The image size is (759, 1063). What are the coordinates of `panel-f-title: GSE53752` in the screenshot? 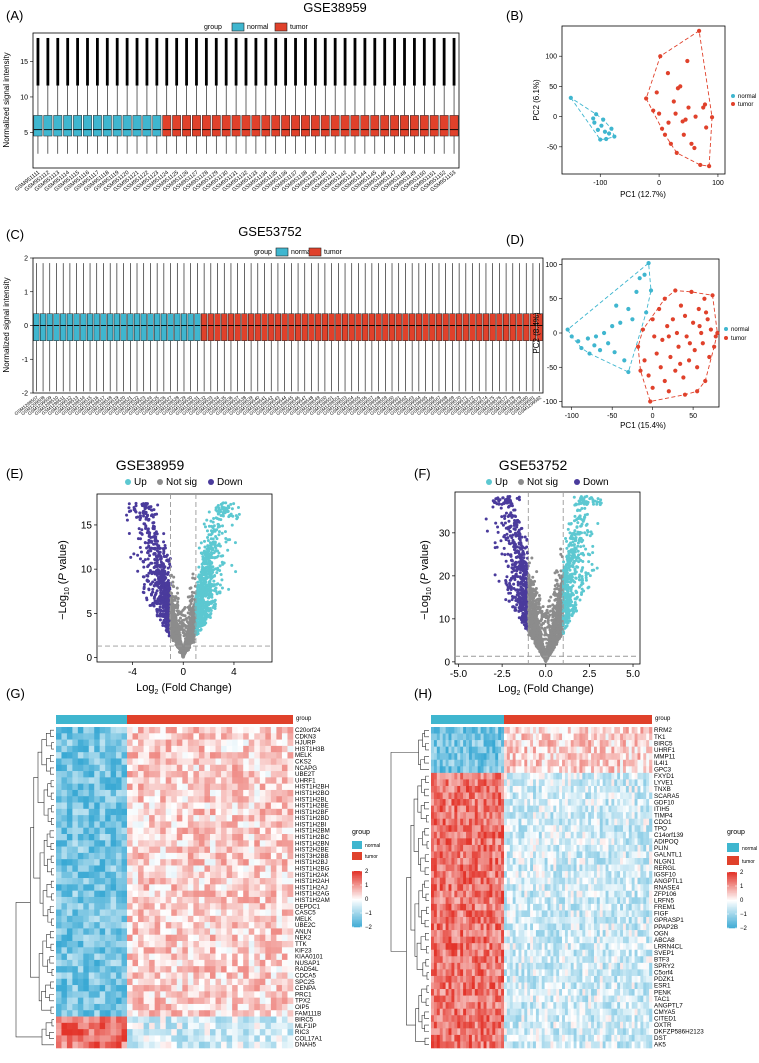 It's located at (533, 465).